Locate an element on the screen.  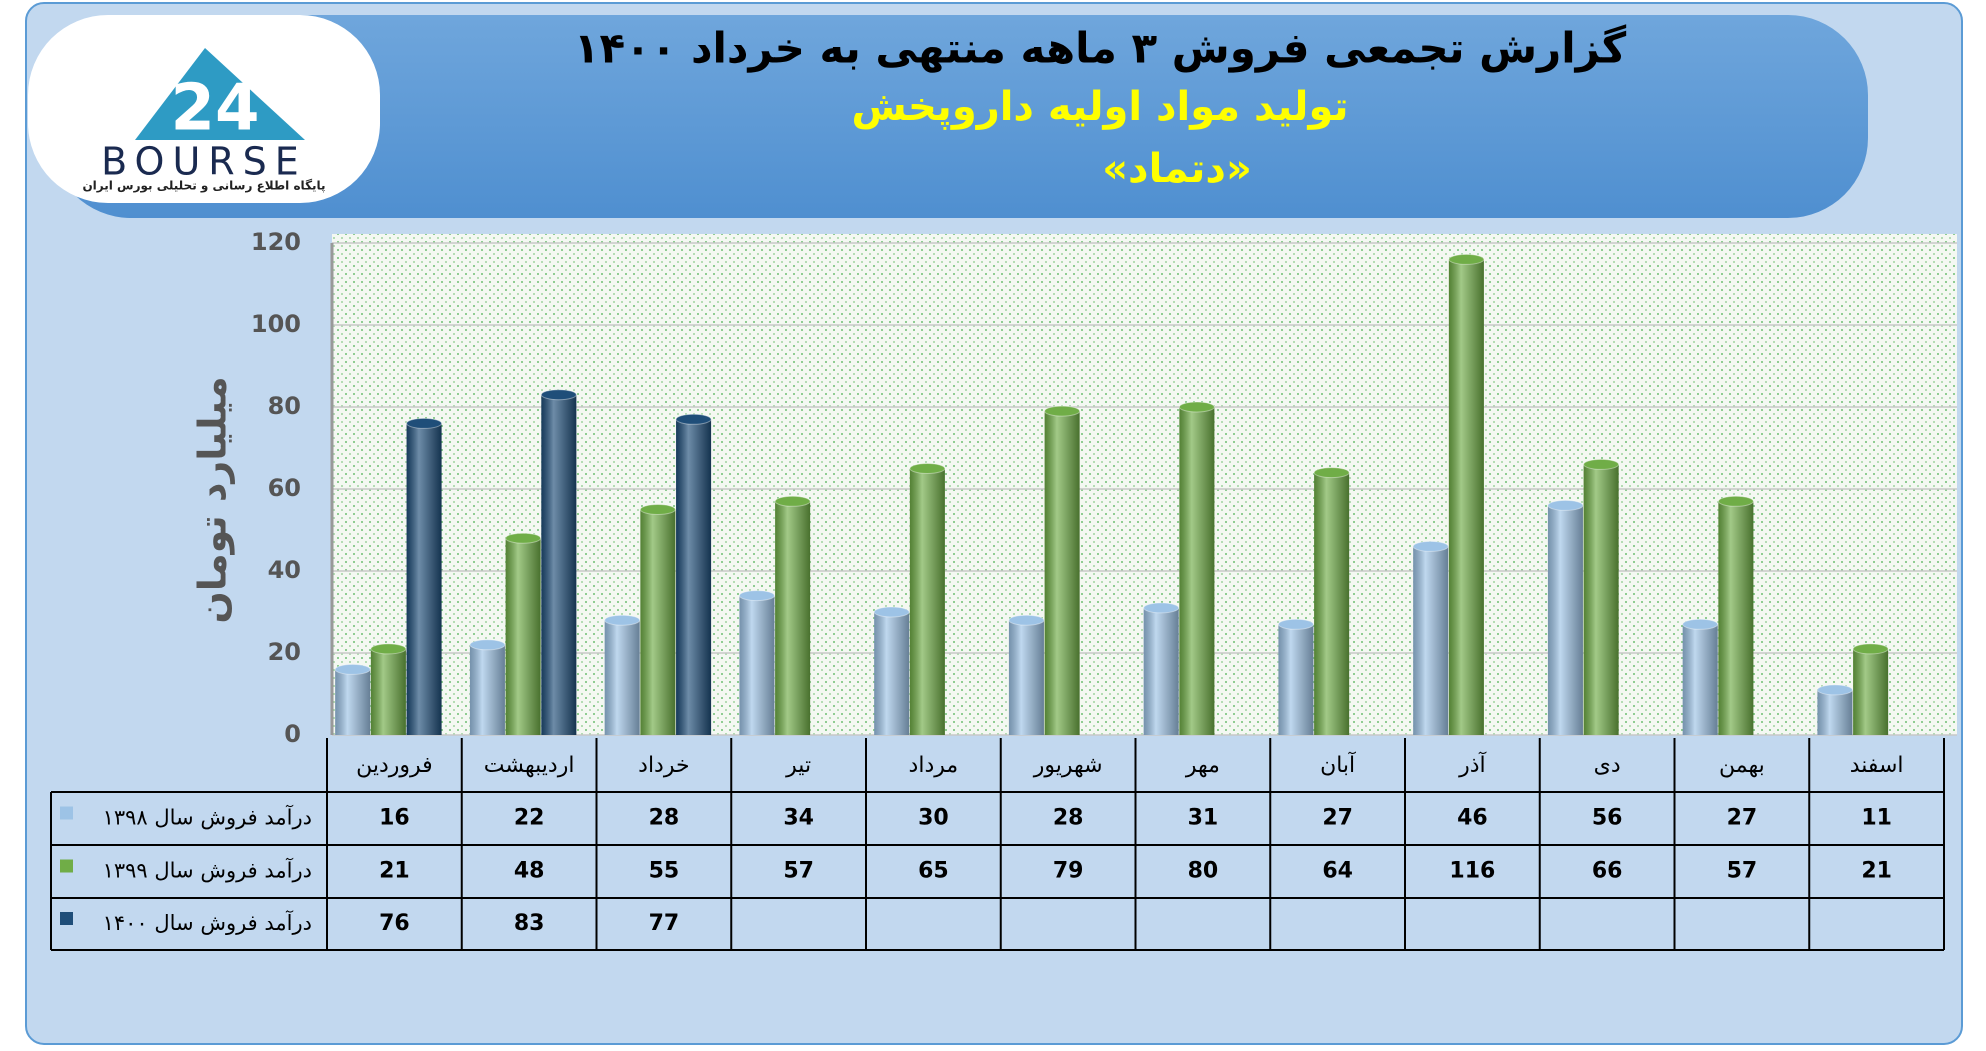
logo-name: BOURSE is located at coordinates (204, 162).